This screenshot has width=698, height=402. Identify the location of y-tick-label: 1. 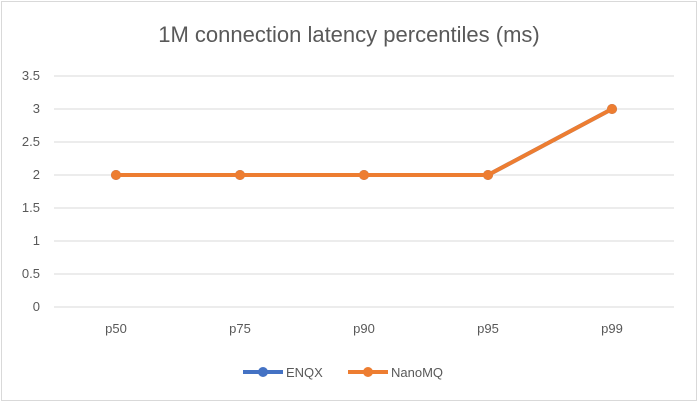
(36, 240).